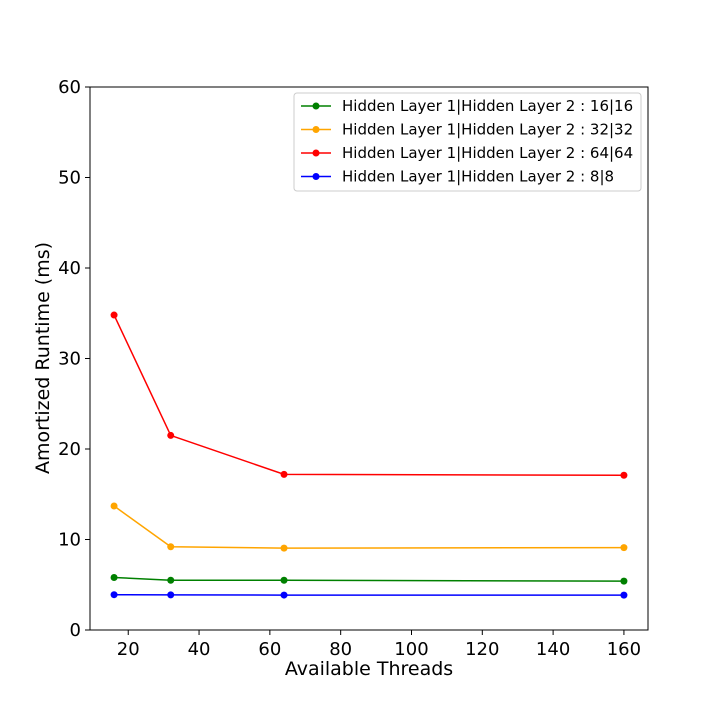 This screenshot has width=720, height=725. I want to click on x-tick-label: 80, so click(340, 649).